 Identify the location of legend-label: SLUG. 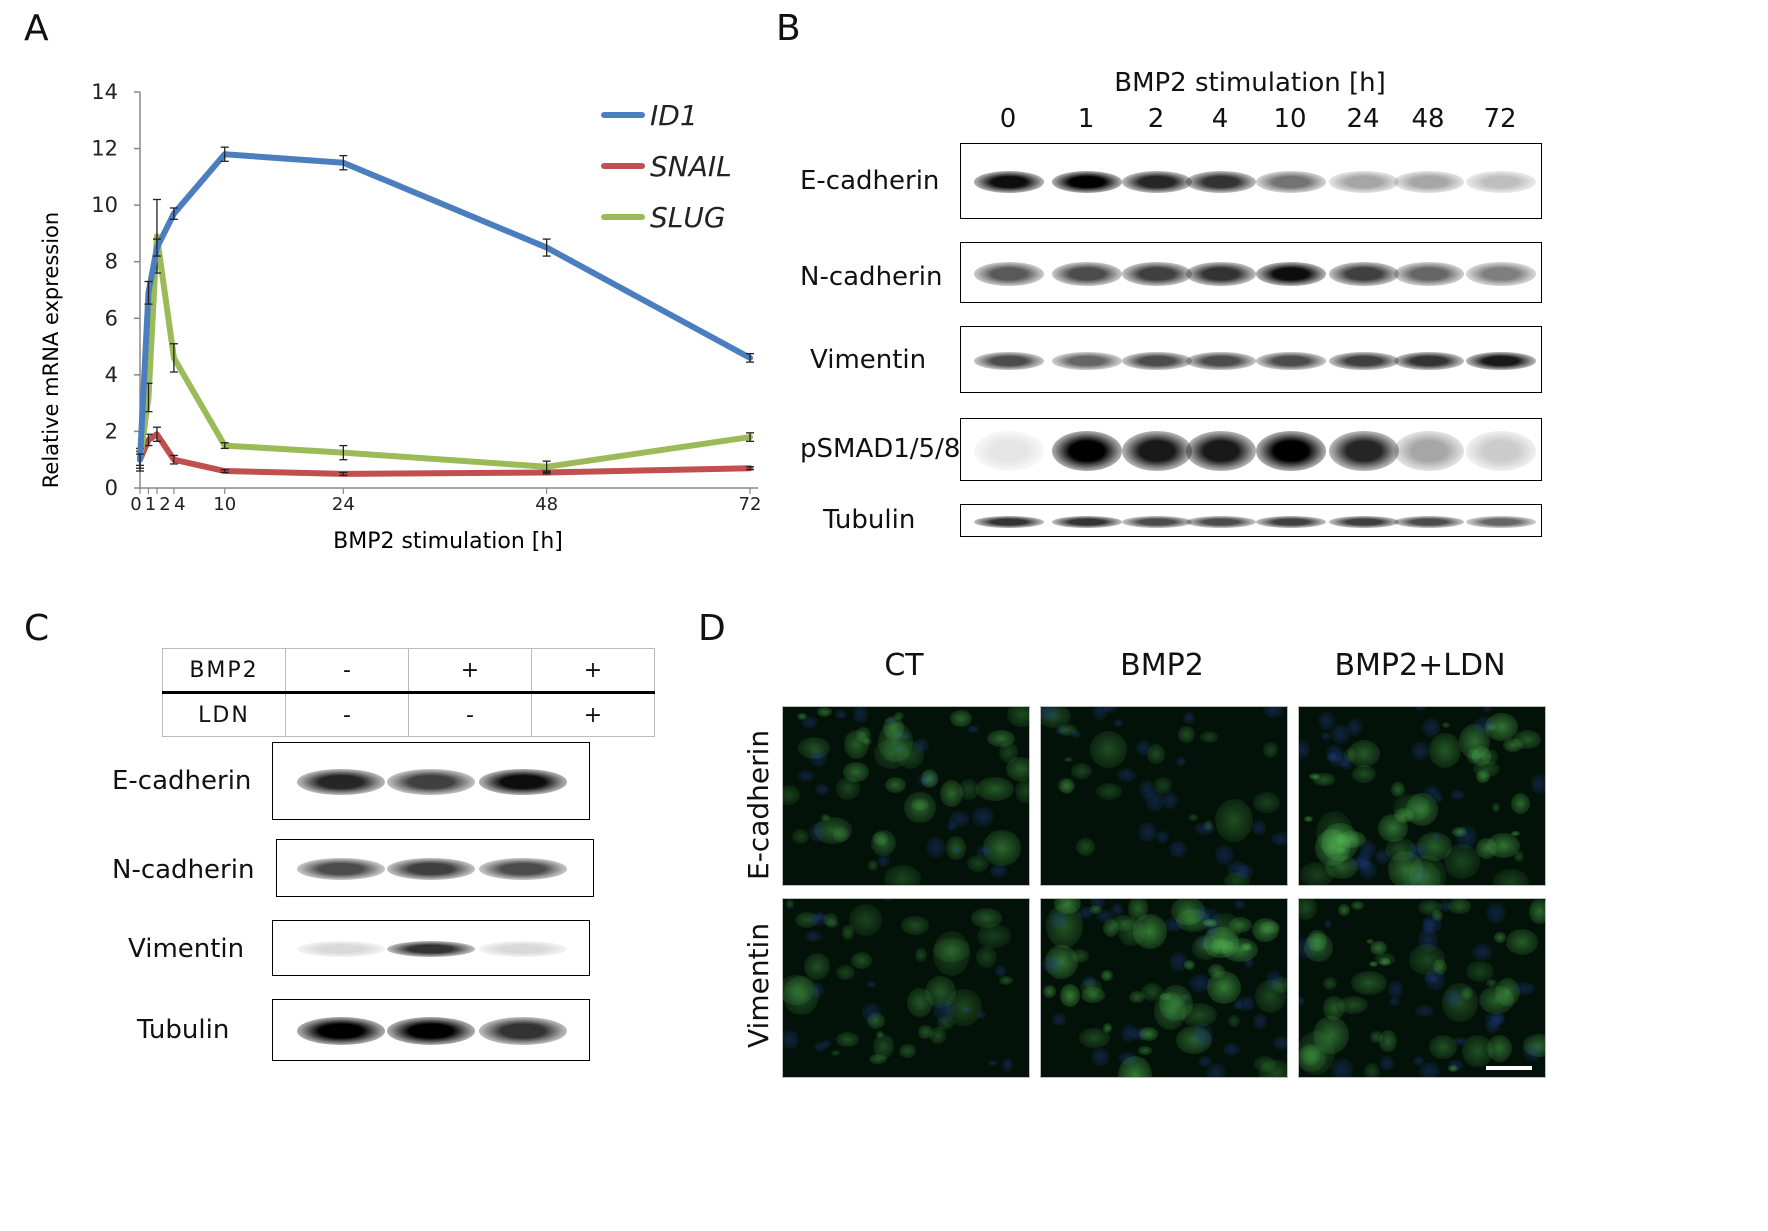
(688, 217).